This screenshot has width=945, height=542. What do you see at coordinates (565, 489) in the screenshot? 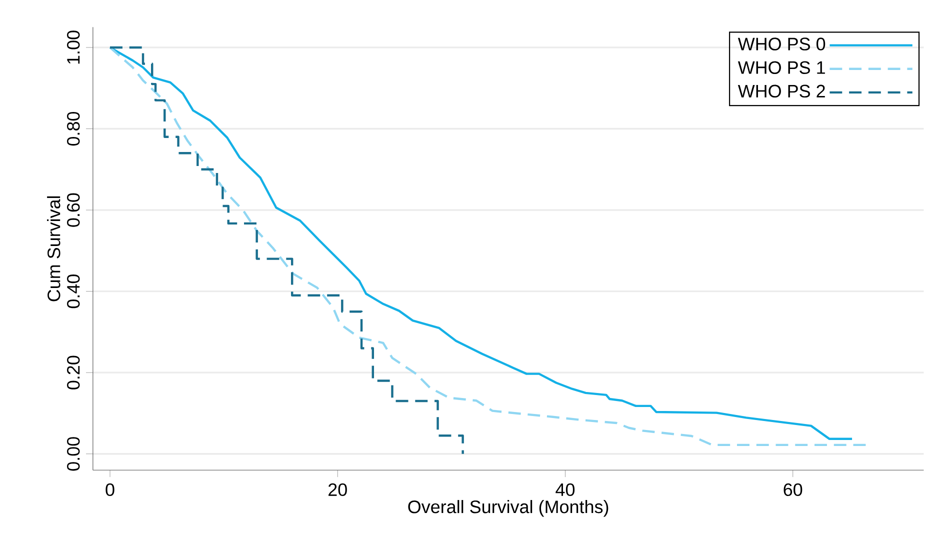
I see `x-tick-label: 40` at bounding box center [565, 489].